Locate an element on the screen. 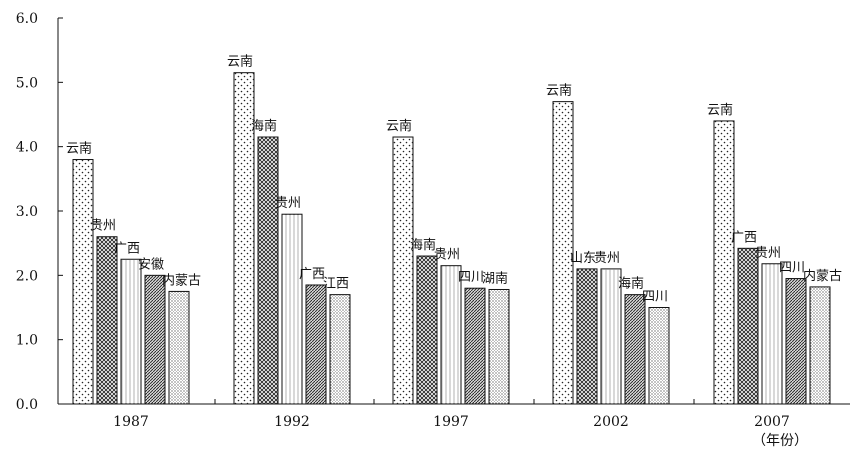 This screenshot has width=852, height=452. x-category-label: 2007 is located at coordinates (772, 422).